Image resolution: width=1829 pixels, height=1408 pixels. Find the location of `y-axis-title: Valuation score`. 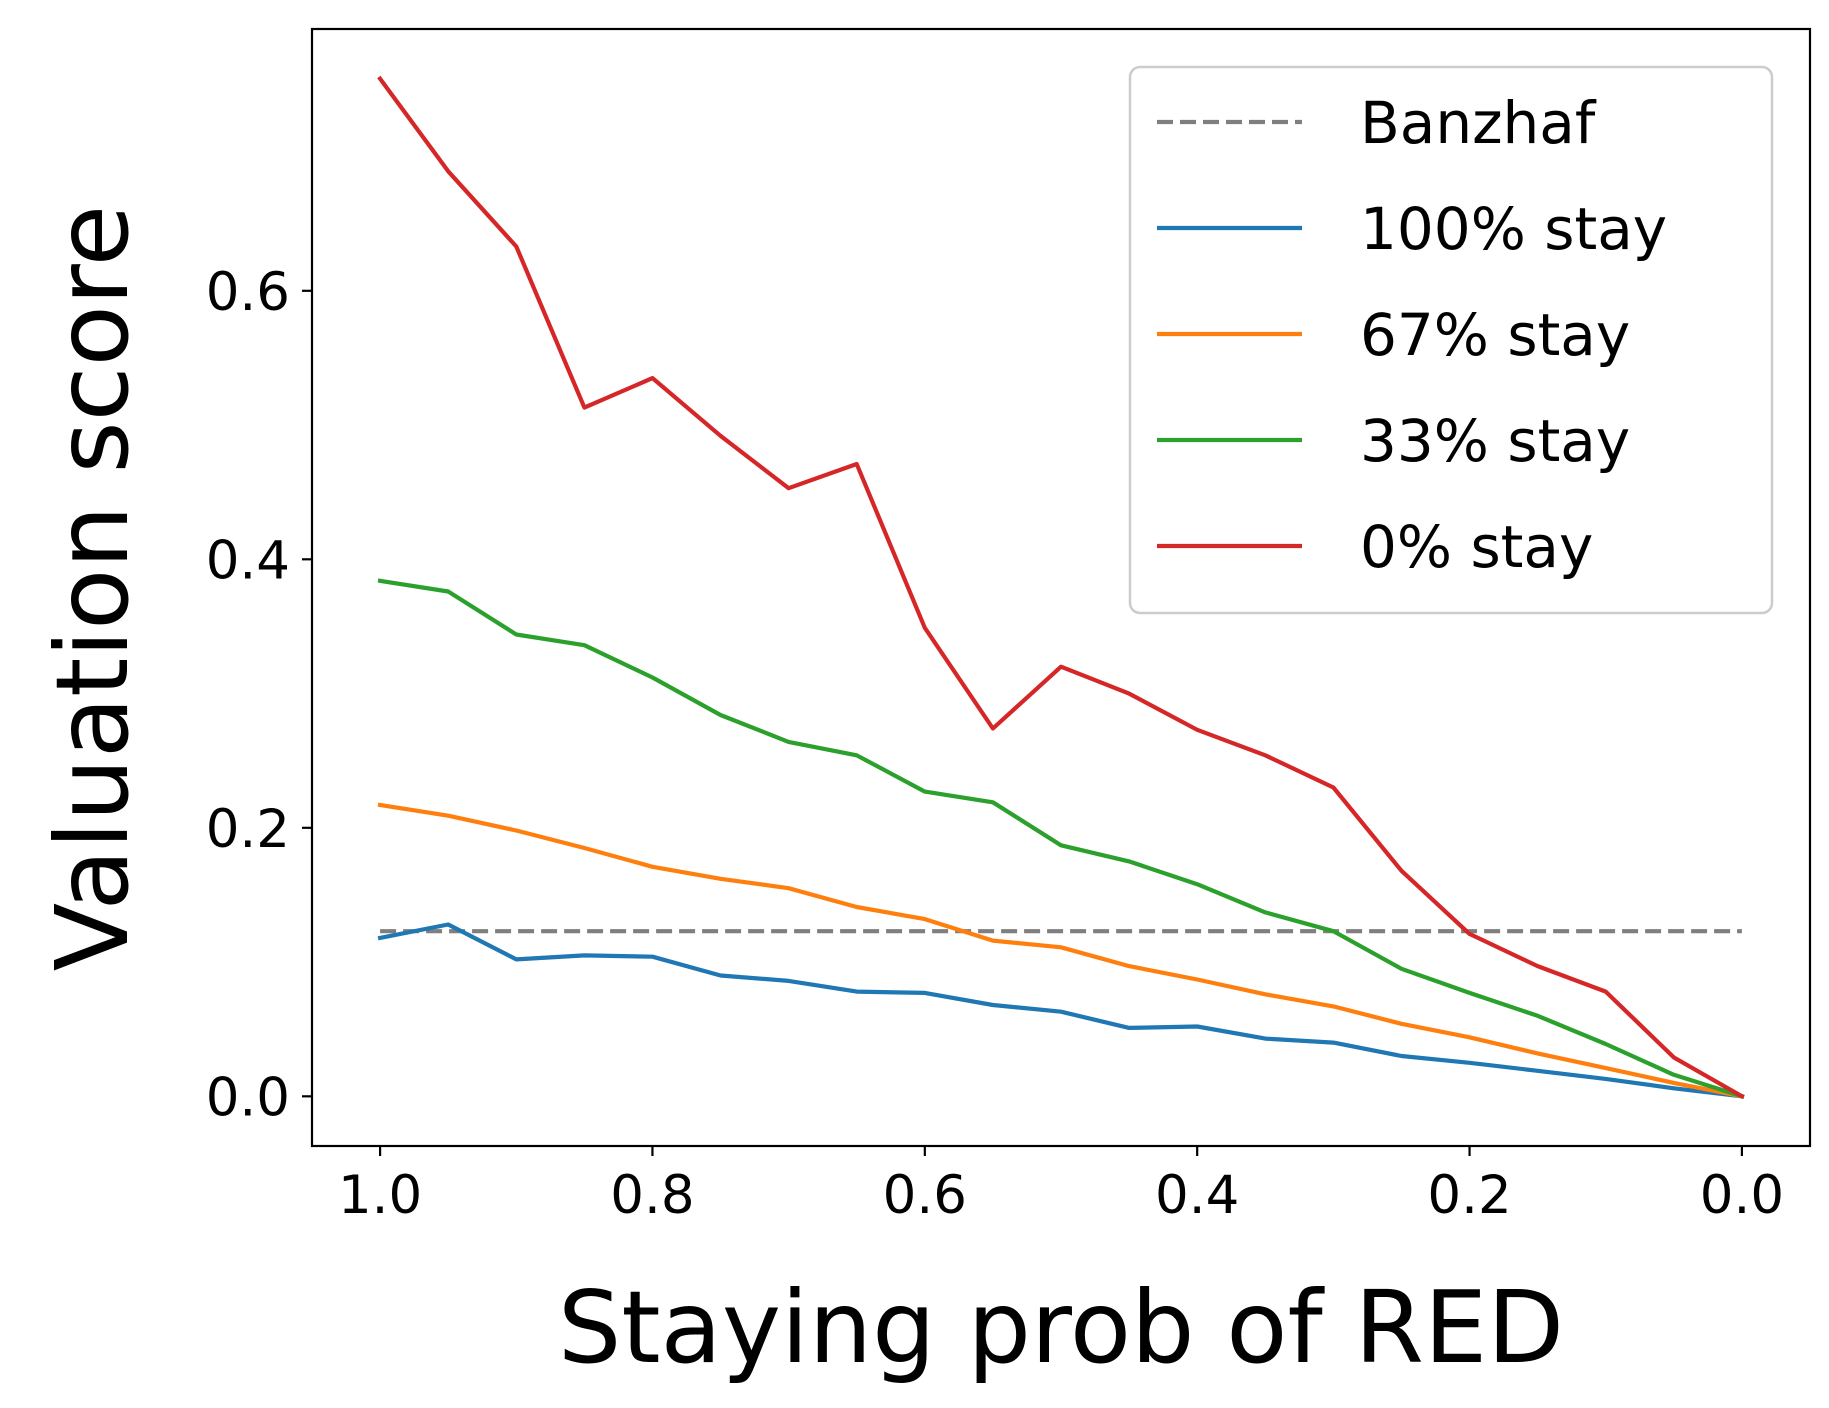

y-axis-title: Valuation score is located at coordinates (92, 588).